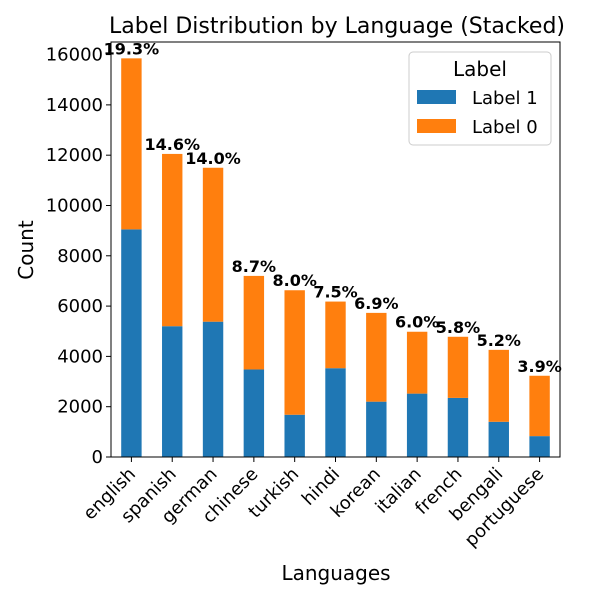  I want to click on legend-entry-label-1: Label 1, so click(505, 98).